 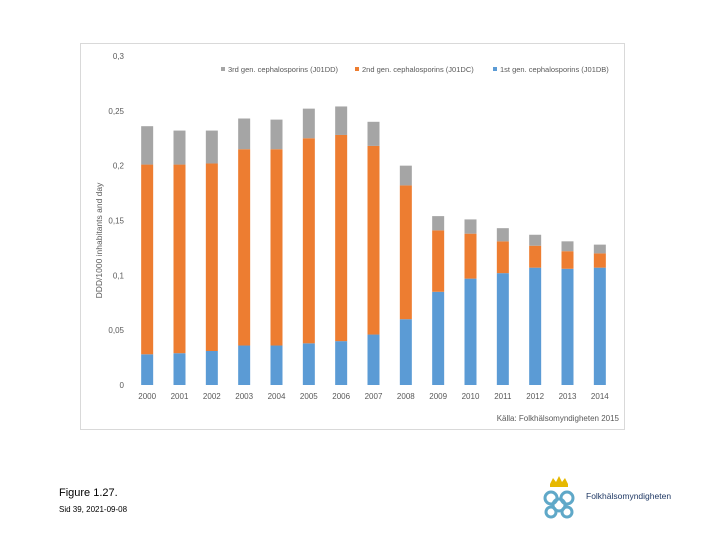 What do you see at coordinates (438, 338) in the screenshot?
I see `bar-segment-1st-gen-2009` at bounding box center [438, 338].